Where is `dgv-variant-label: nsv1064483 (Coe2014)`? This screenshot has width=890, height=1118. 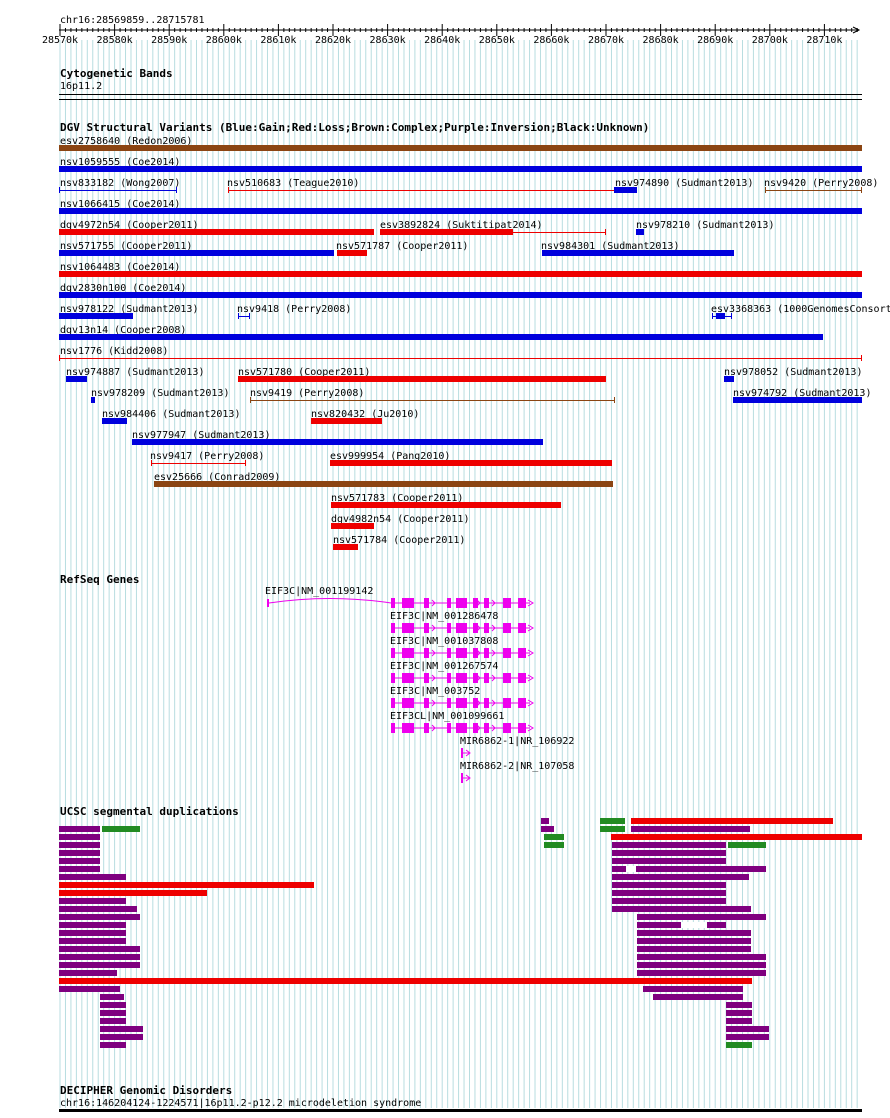 dgv-variant-label: nsv1064483 (Coe2014) is located at coordinates (120, 267).